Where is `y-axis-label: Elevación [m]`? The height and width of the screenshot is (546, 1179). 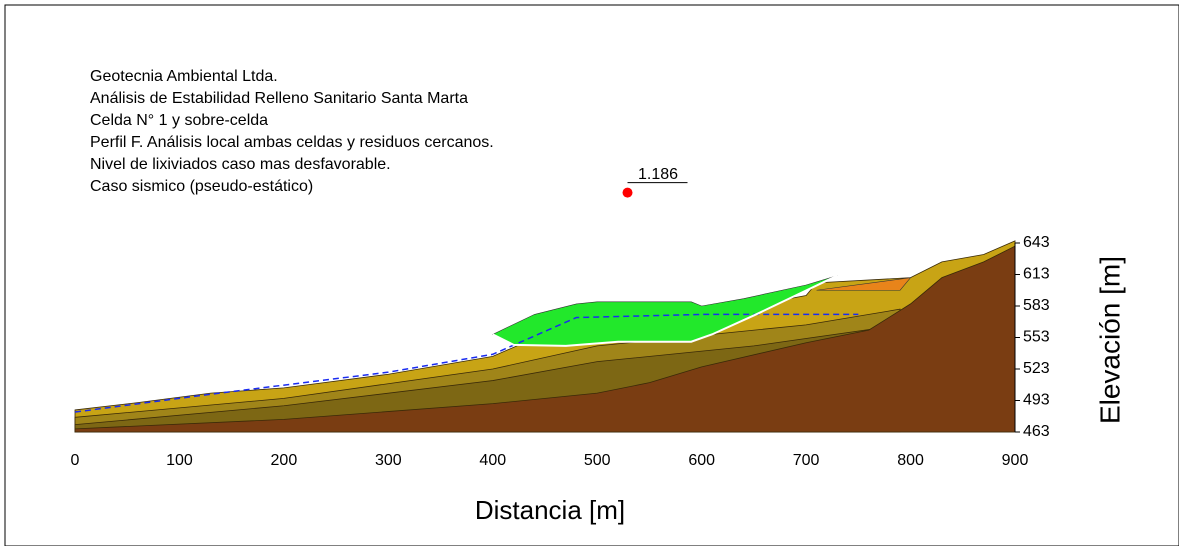 y-axis-label: Elevación [m] is located at coordinates (1109, 340).